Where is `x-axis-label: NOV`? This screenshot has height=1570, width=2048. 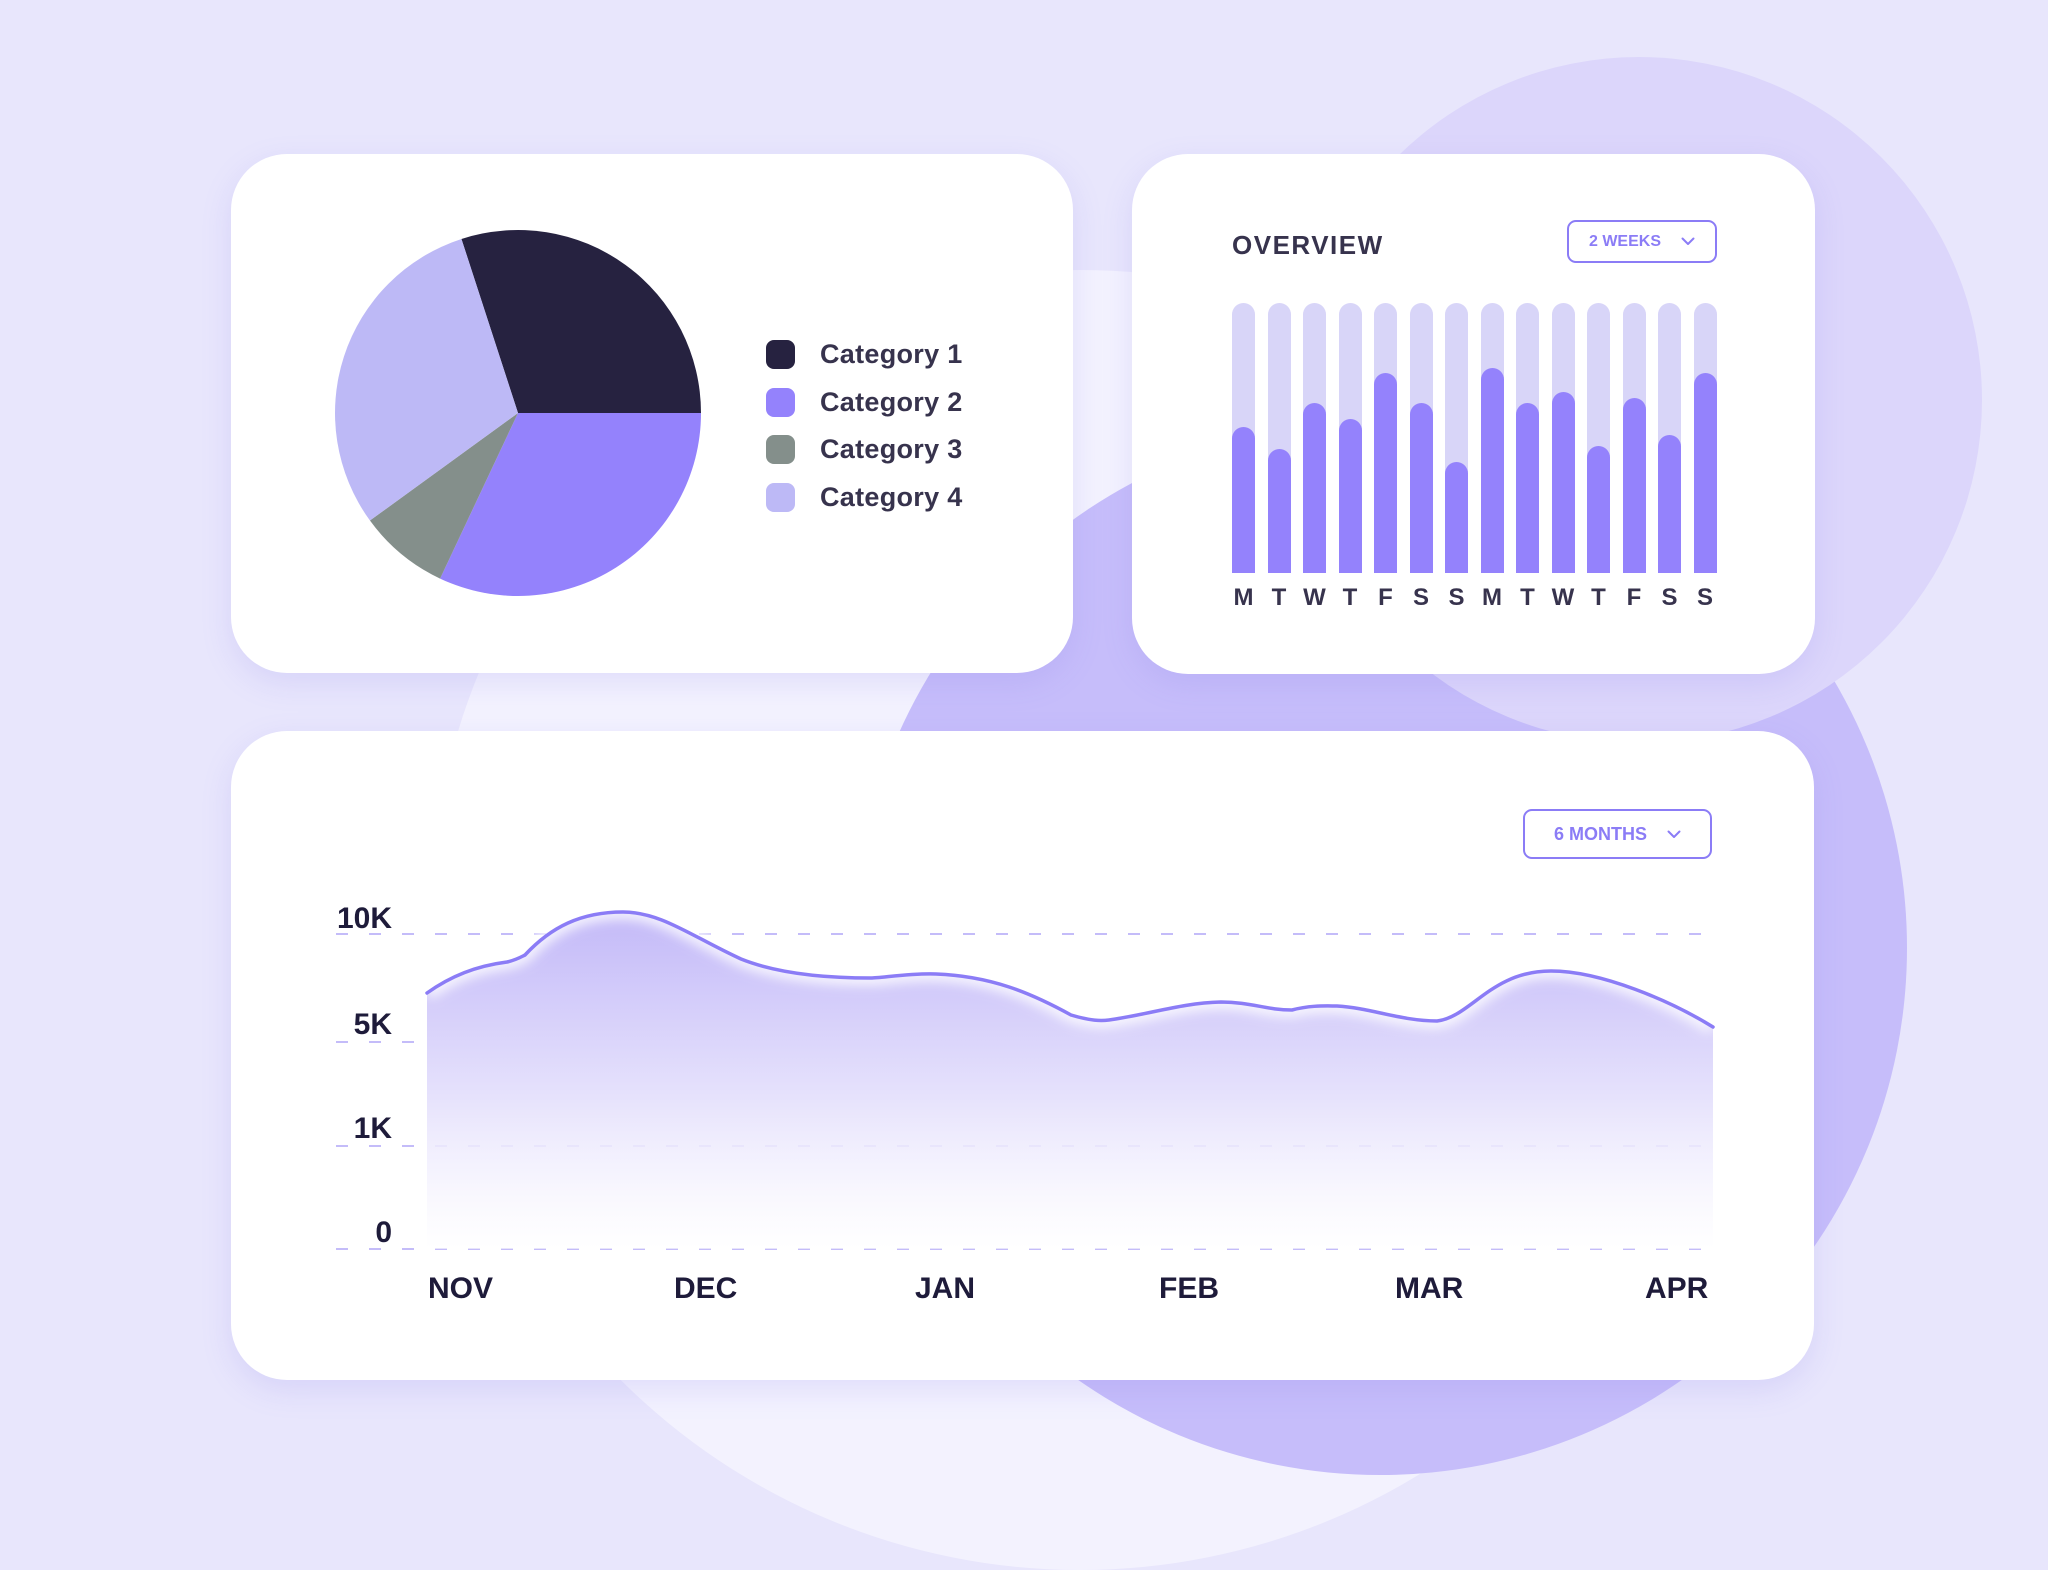 x-axis-label: NOV is located at coordinates (461, 1288).